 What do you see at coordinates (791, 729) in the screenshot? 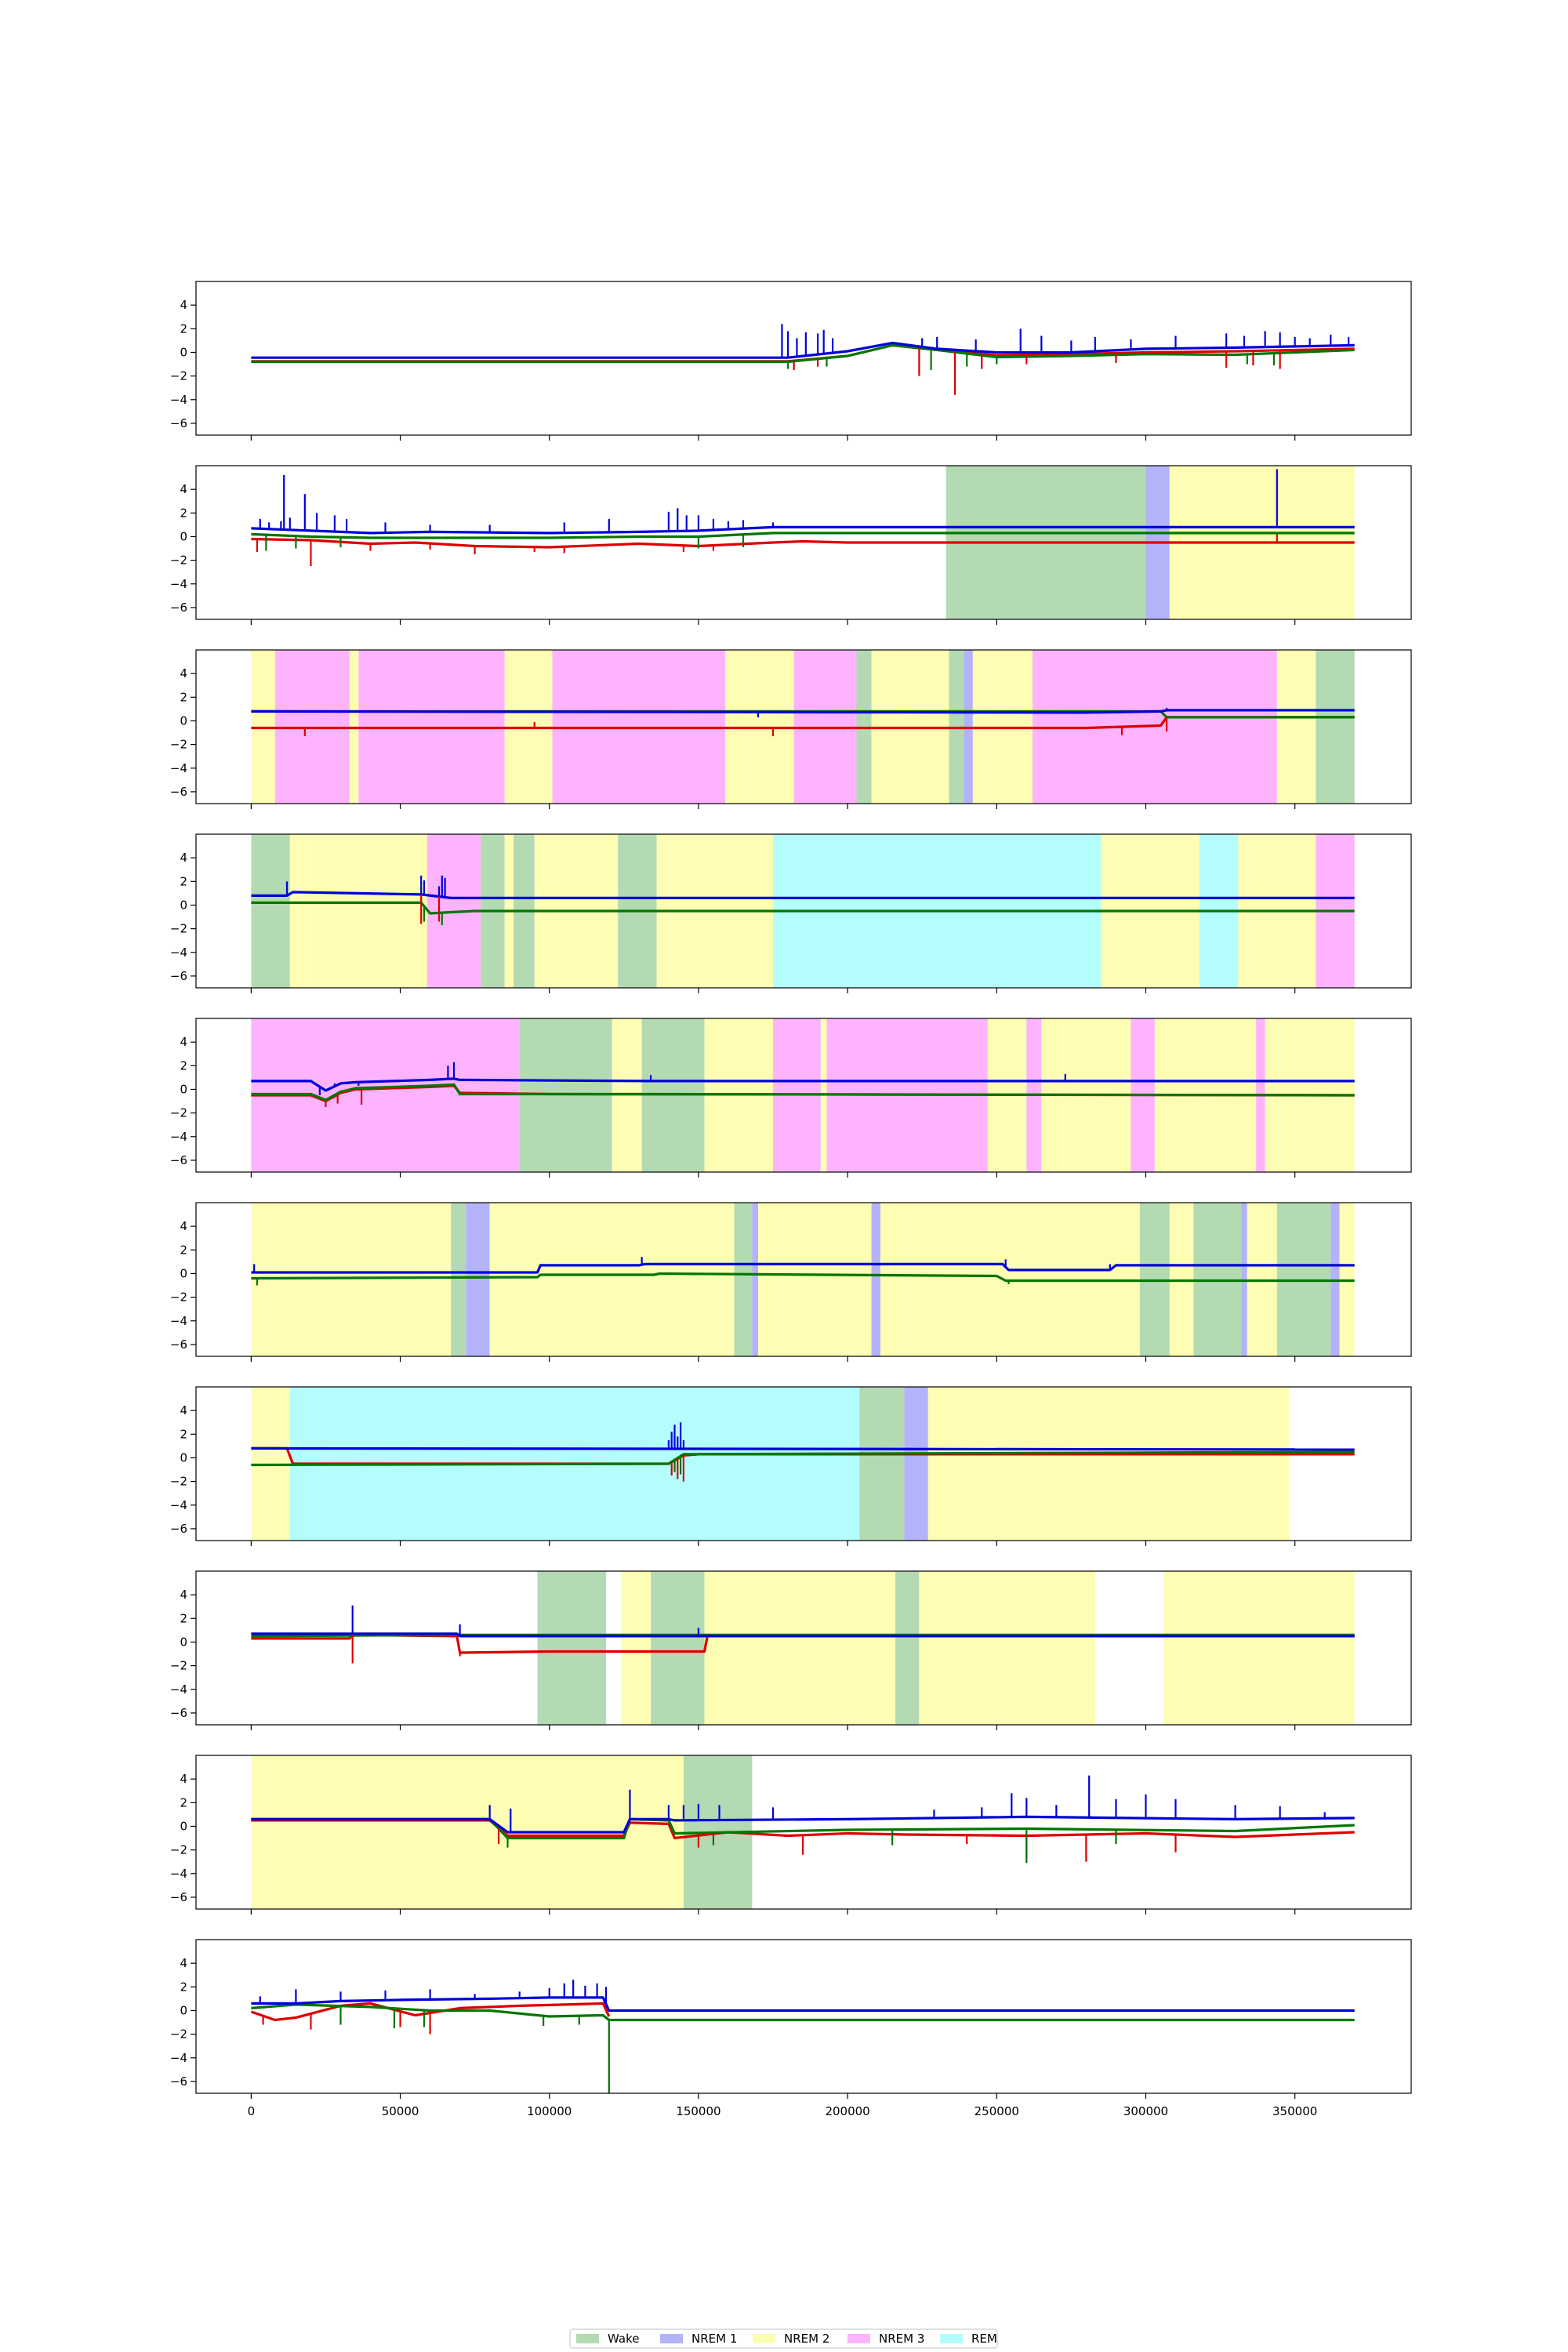
I see `panel-3: −6 −4 −2 0 2 4` at bounding box center [791, 729].